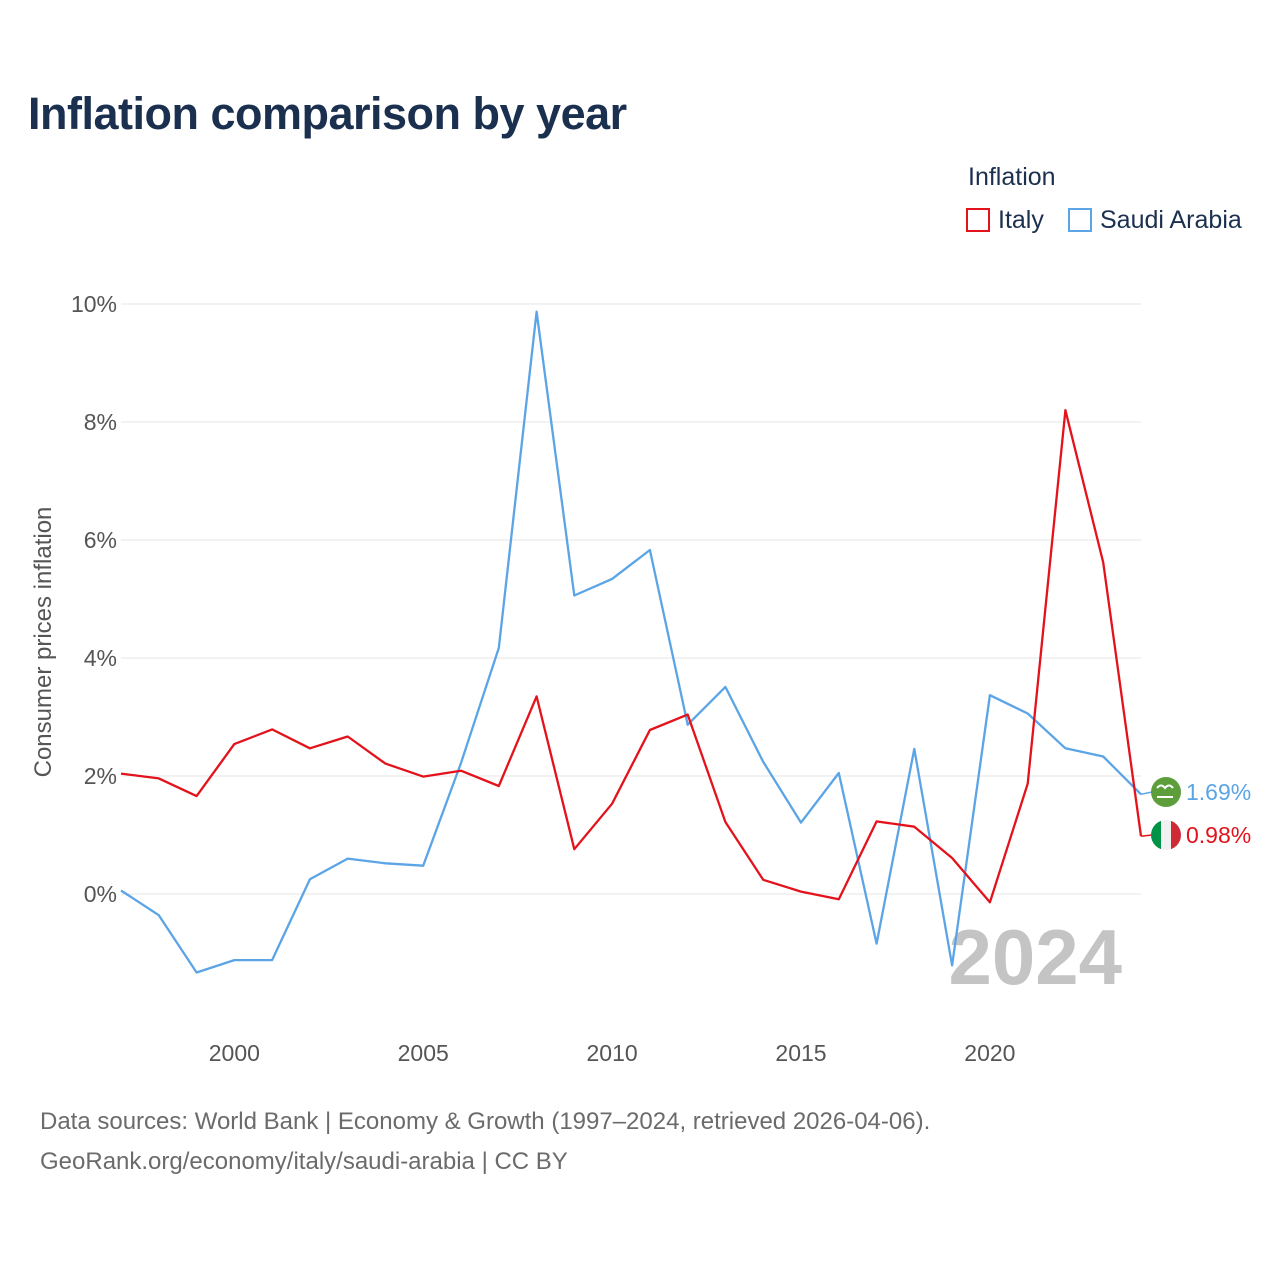  Describe the element at coordinates (100, 540) in the screenshot. I see `y-tick-label: 6%` at that location.